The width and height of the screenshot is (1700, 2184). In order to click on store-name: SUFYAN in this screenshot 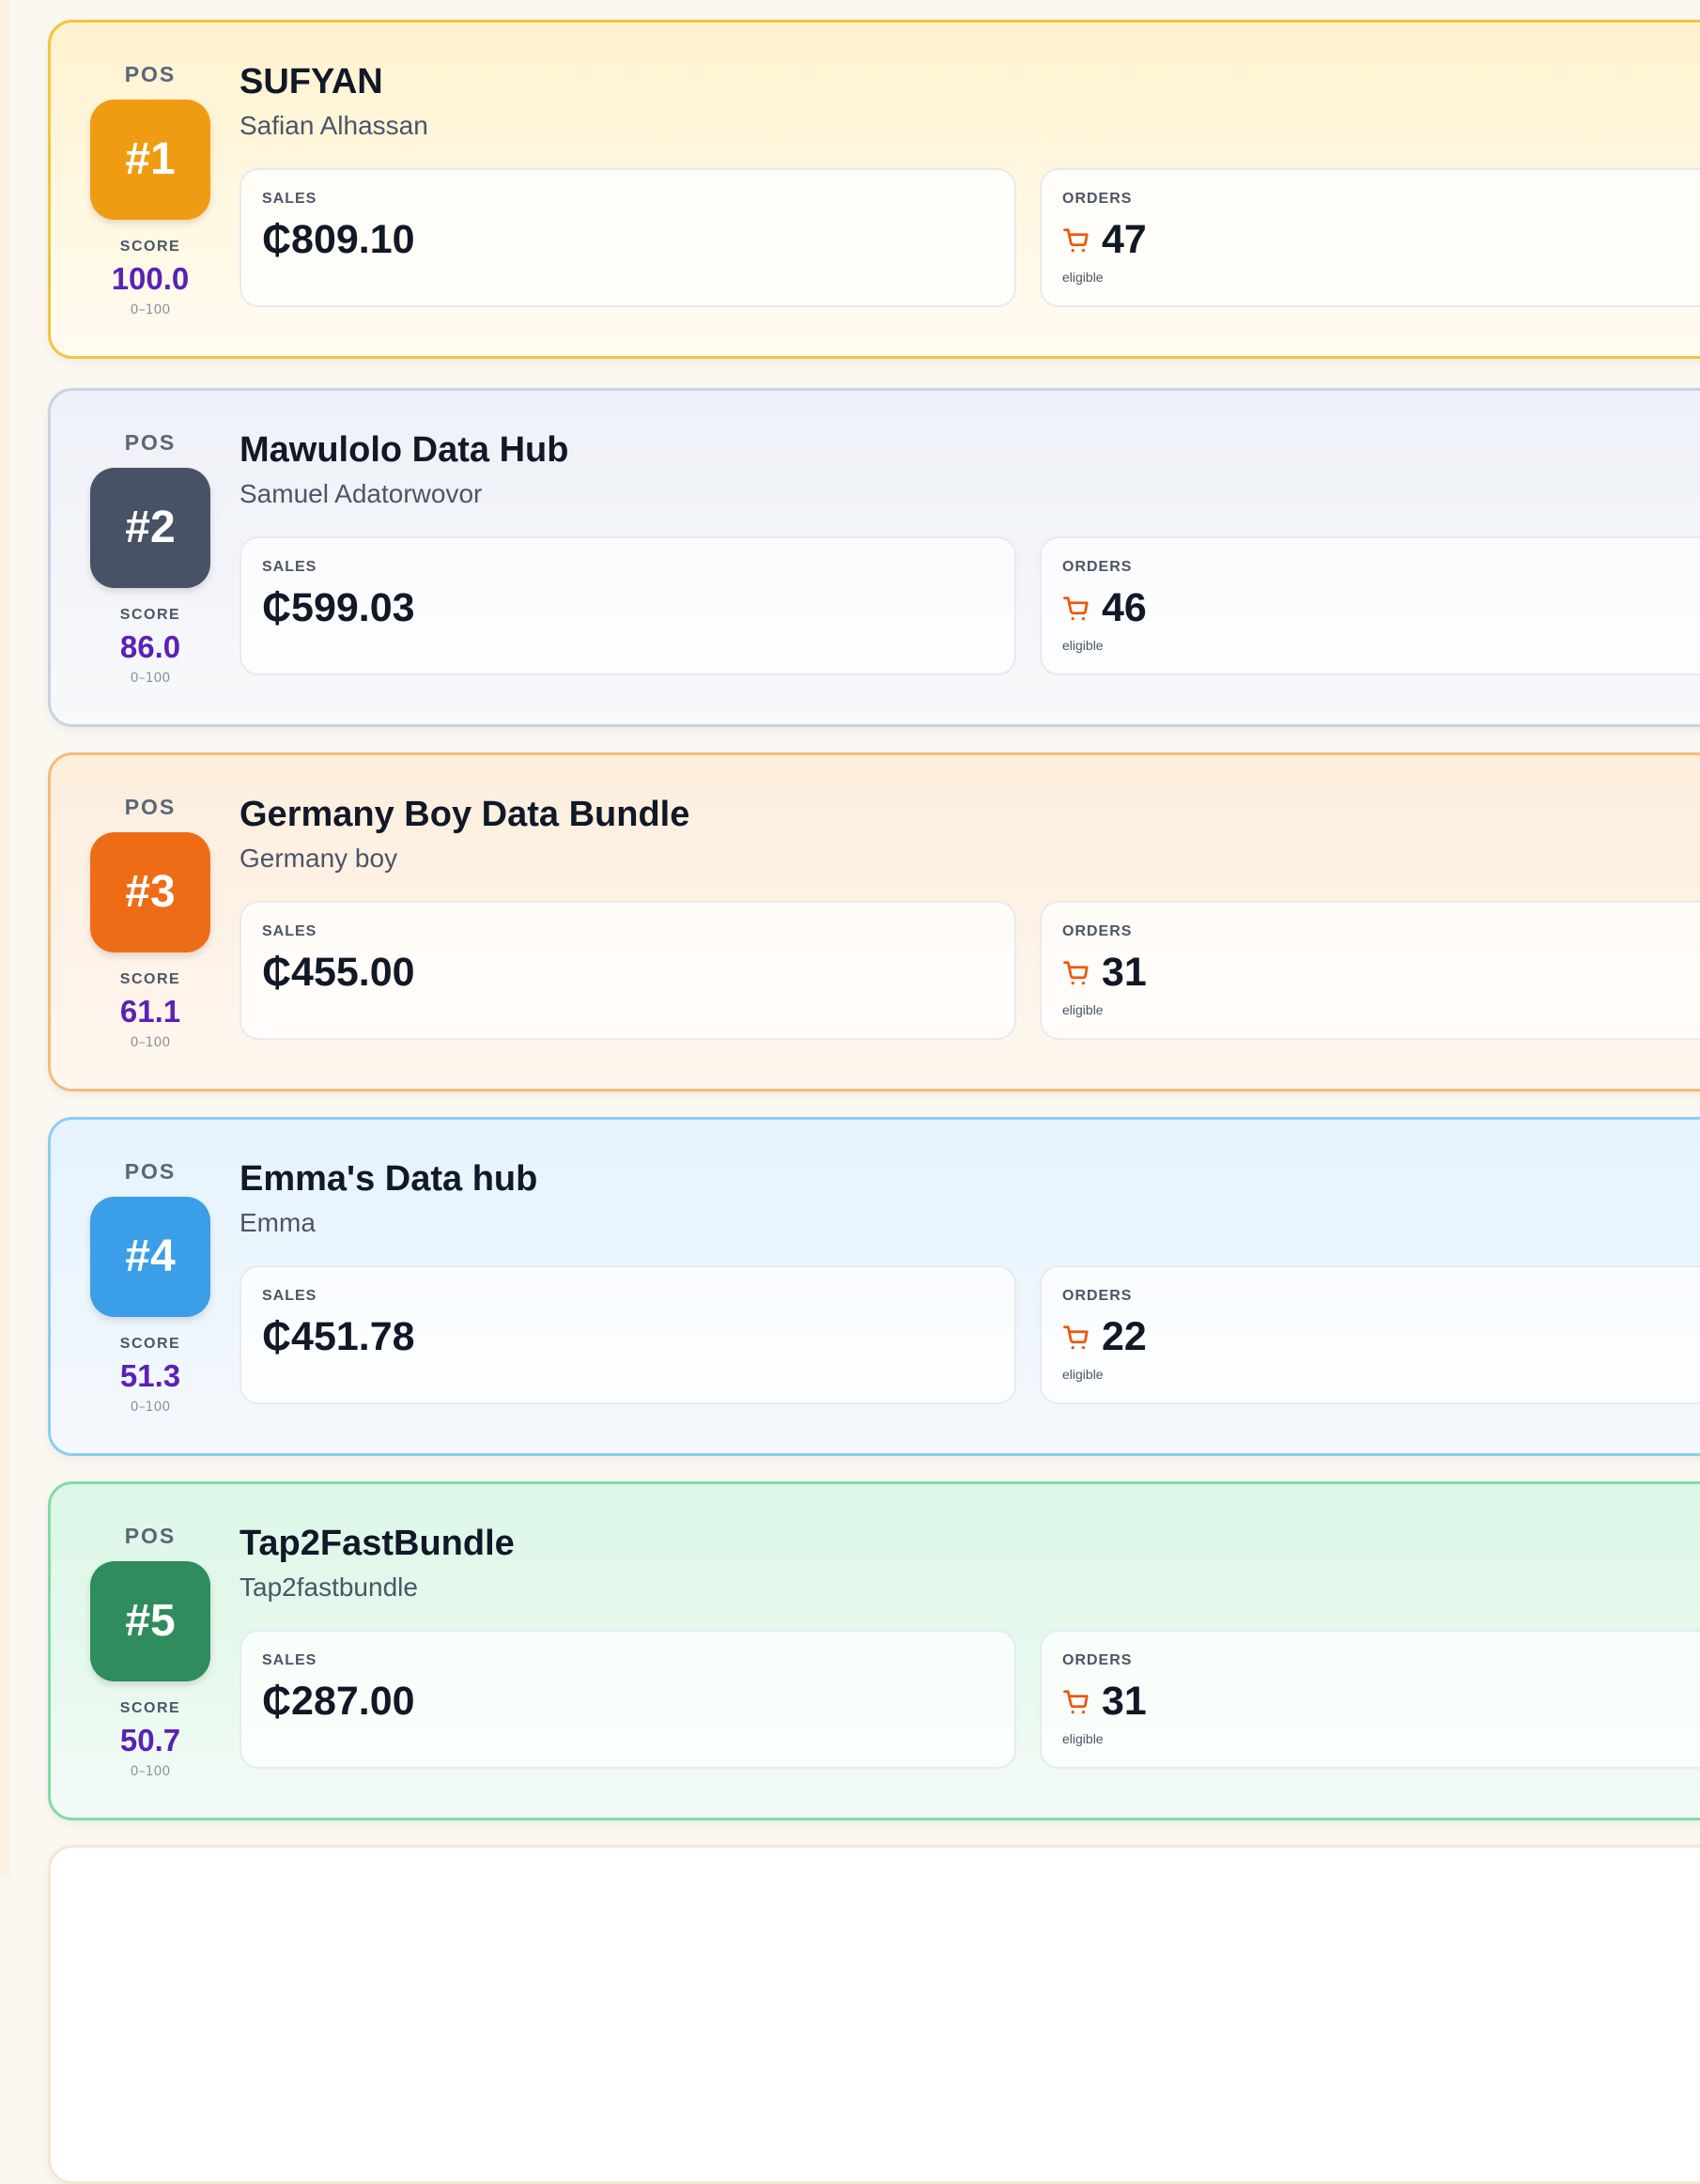, I will do `click(311, 81)`.